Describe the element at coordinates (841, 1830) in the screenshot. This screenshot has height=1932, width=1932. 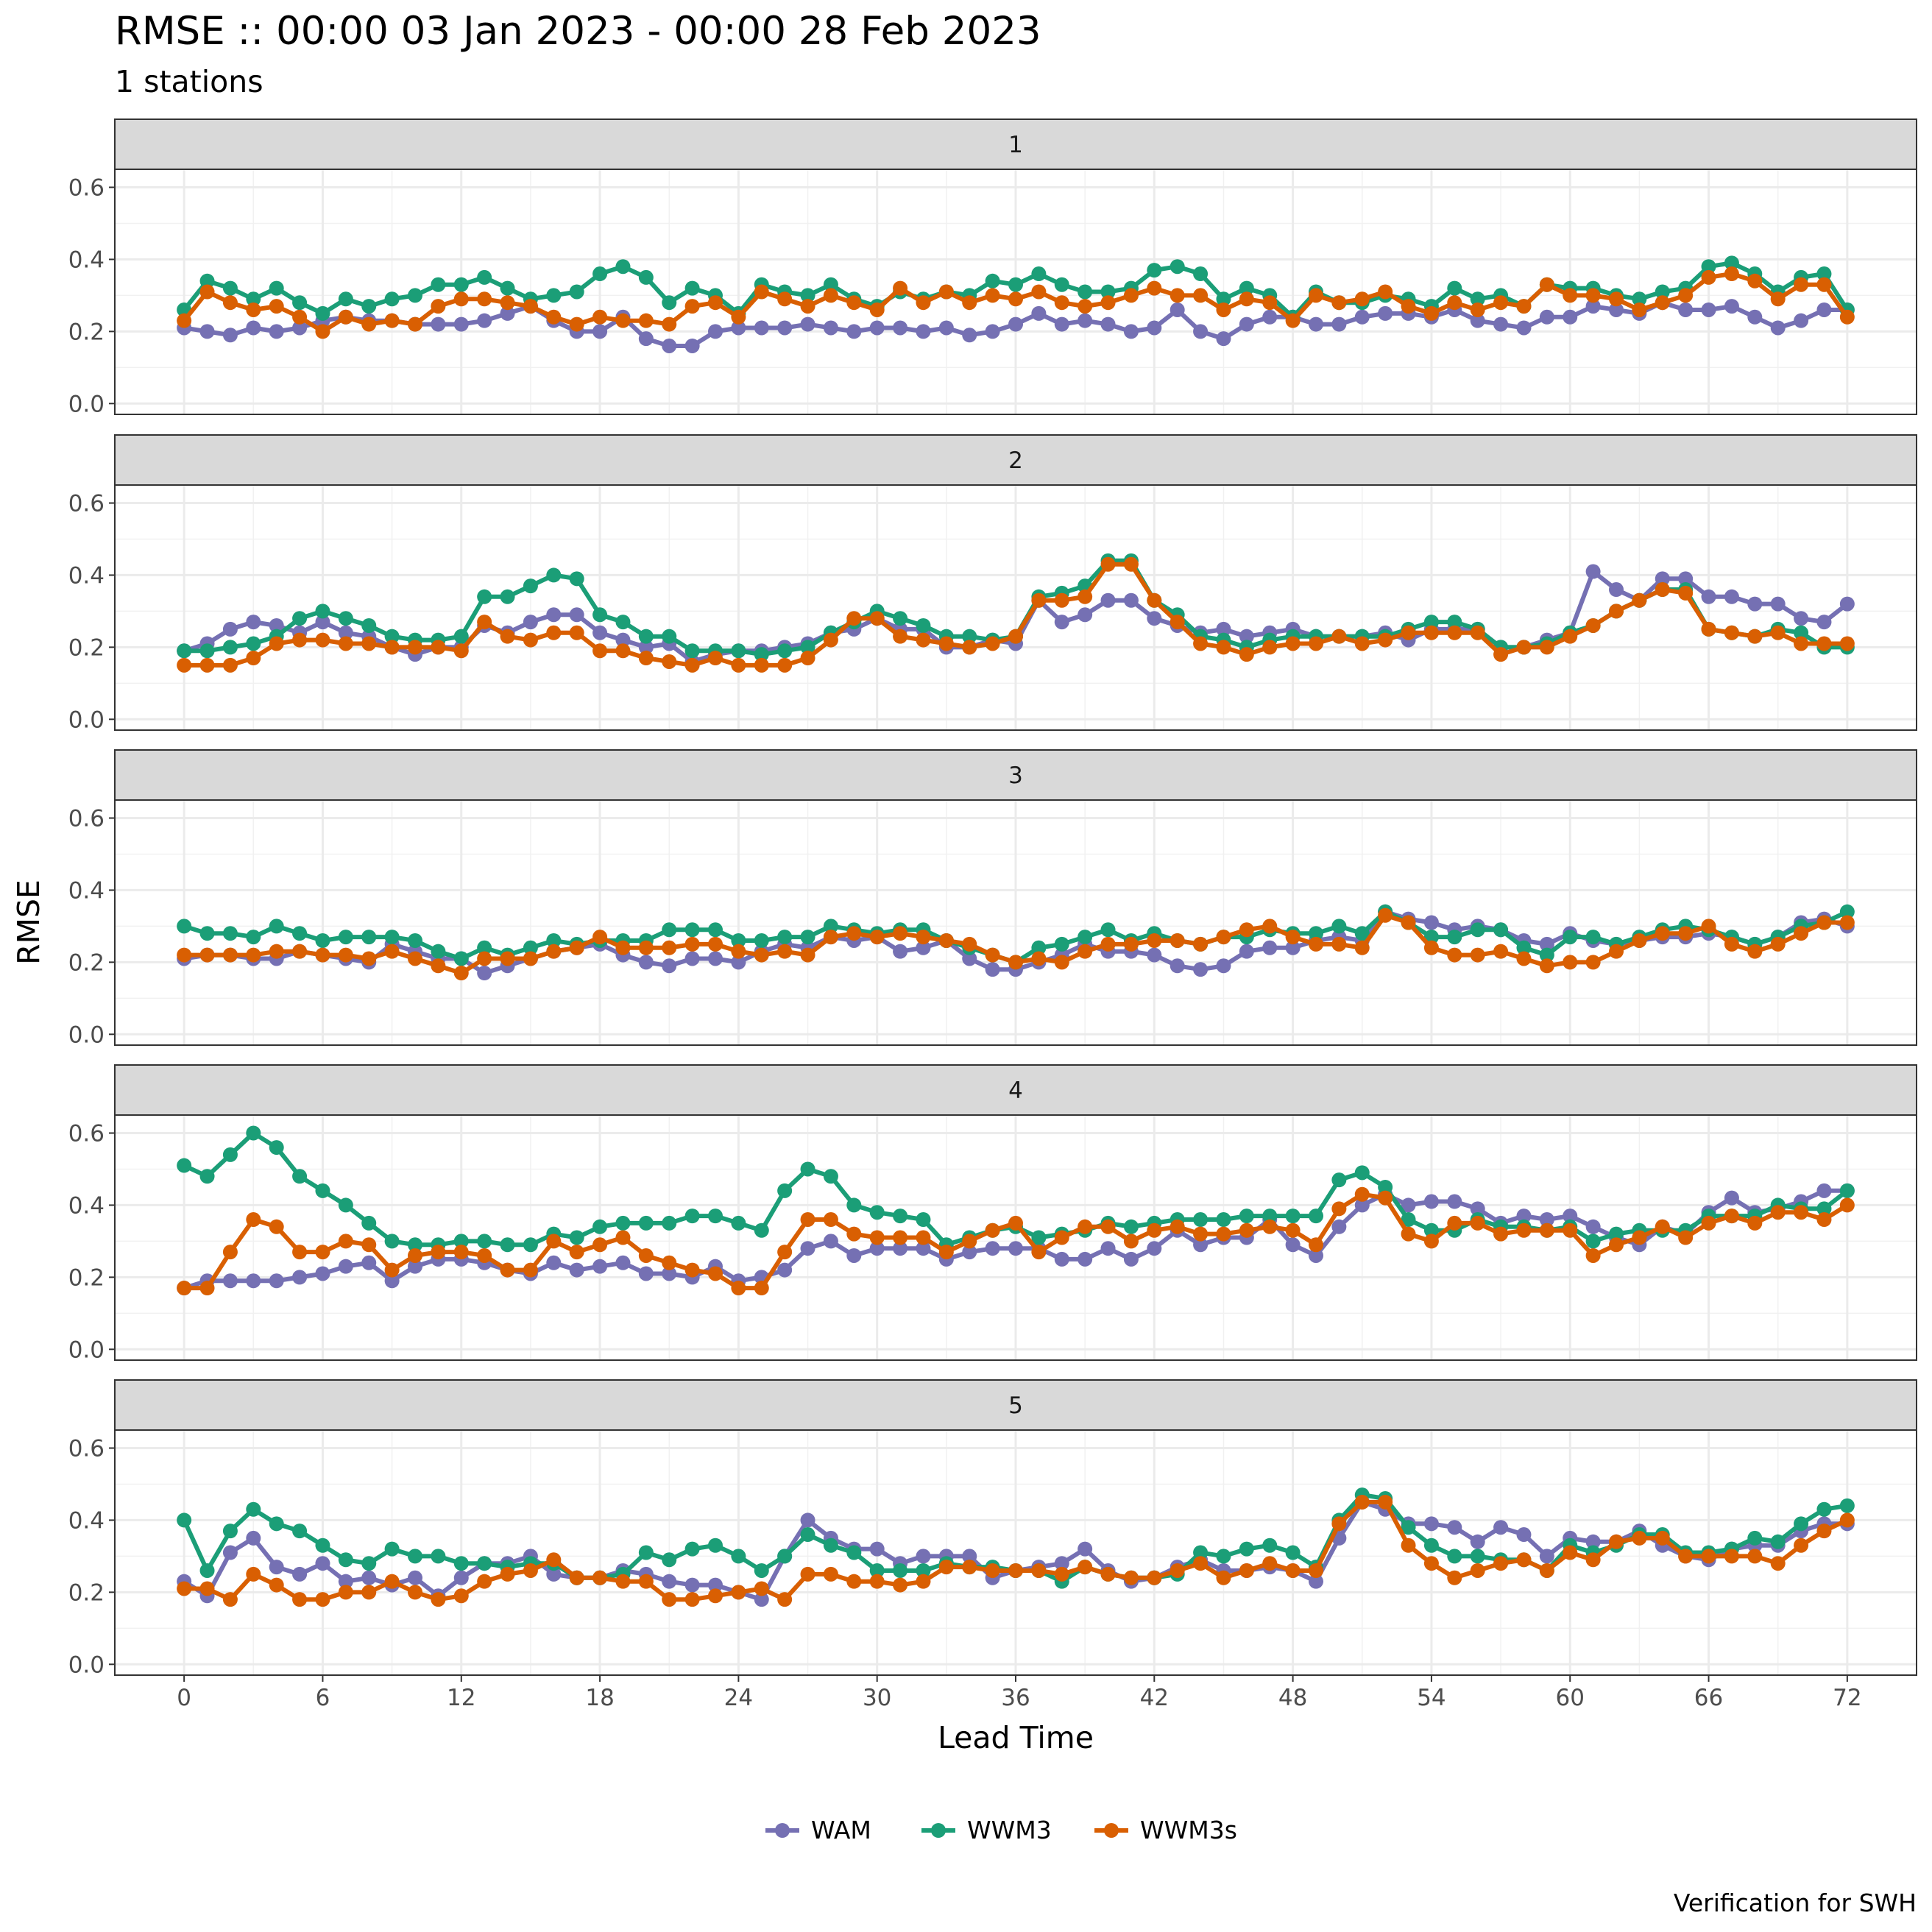
I see `legend-label: WAM` at that location.